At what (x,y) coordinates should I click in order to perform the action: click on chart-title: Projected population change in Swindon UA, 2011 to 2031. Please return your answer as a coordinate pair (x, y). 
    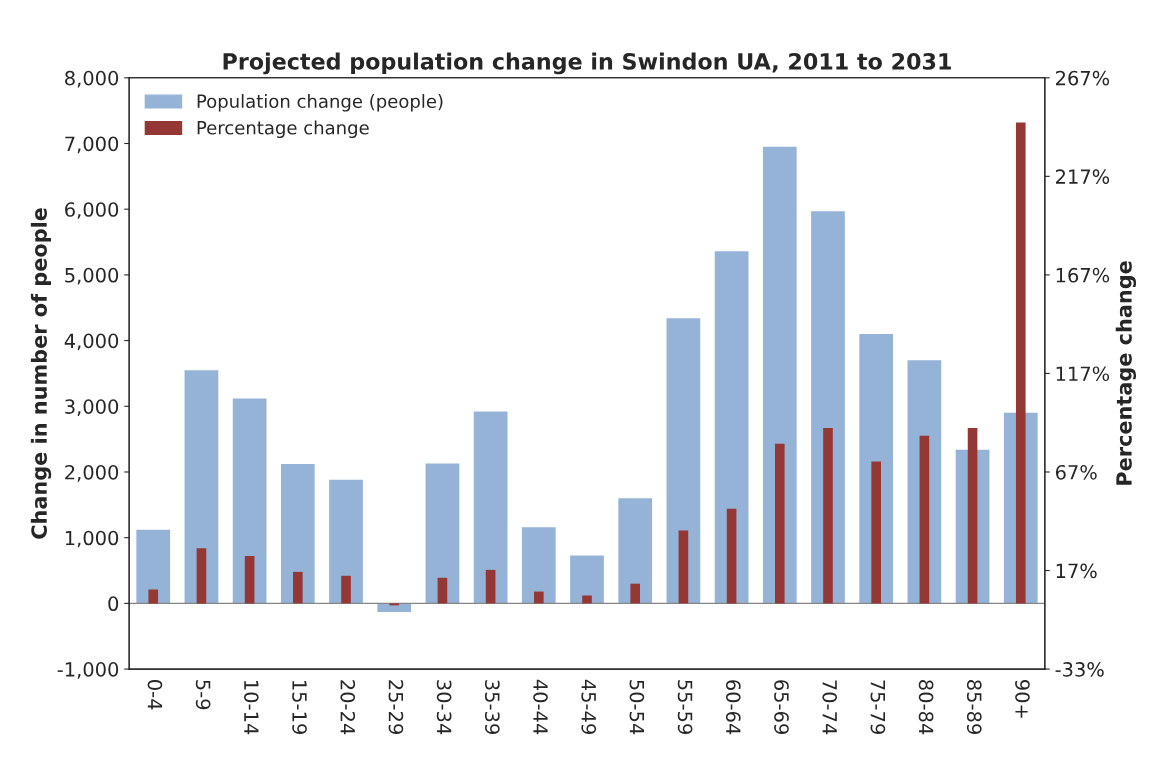
    Looking at the image, I should click on (587, 63).